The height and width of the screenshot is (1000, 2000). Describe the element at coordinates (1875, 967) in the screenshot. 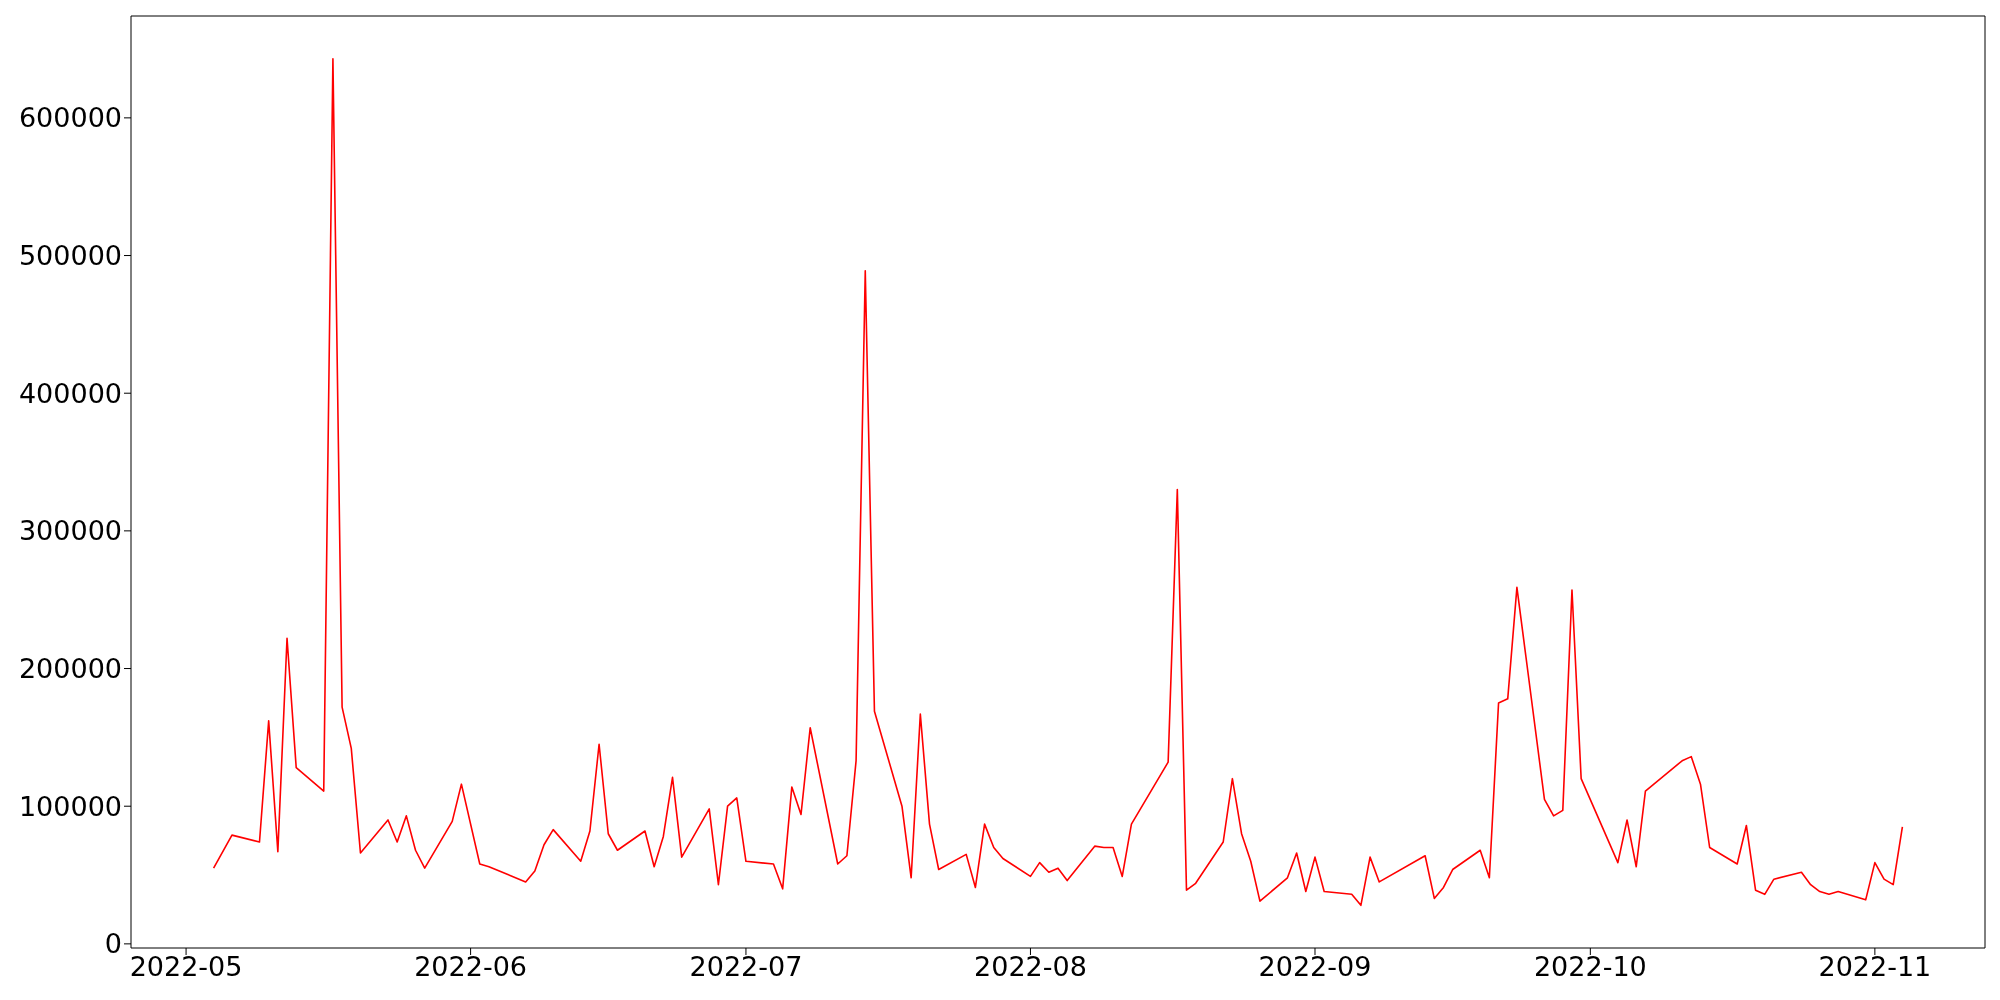

I see `x-tick-label: 2022-11` at that location.